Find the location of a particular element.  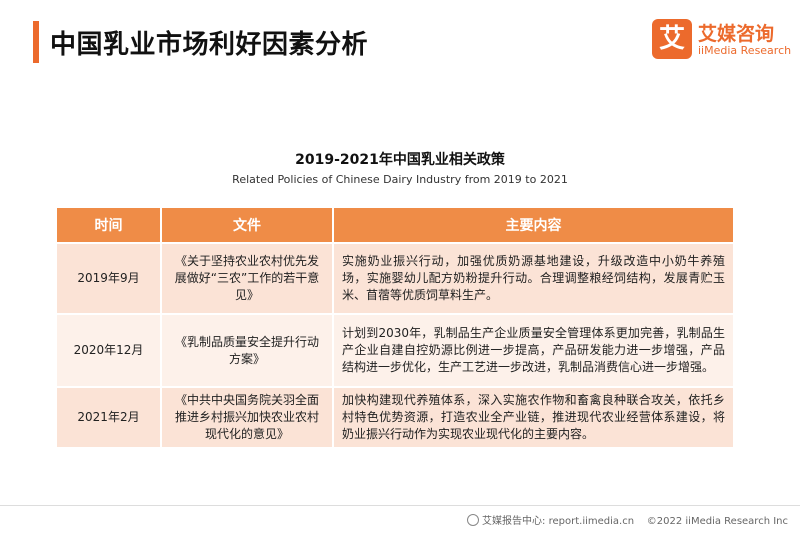

logo-name-cn: 艾媒咨询 is located at coordinates (736, 34).